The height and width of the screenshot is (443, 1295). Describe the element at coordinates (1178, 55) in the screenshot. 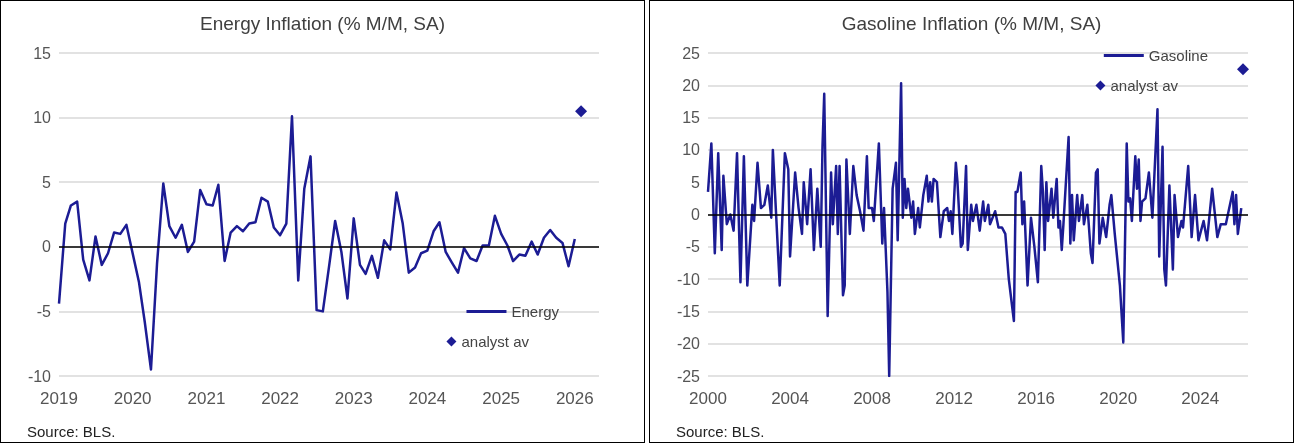

I see `legend-label: Gasoline` at that location.